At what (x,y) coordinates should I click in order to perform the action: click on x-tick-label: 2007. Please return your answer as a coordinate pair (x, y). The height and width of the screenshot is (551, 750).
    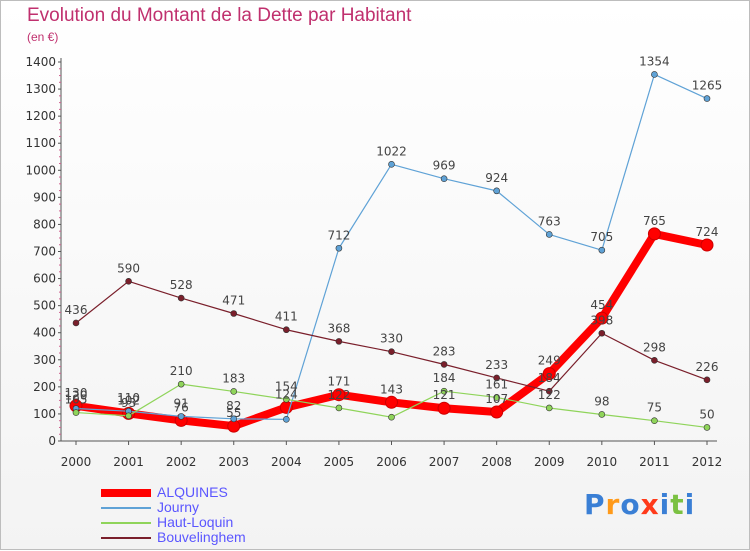
    Looking at the image, I should click on (444, 462).